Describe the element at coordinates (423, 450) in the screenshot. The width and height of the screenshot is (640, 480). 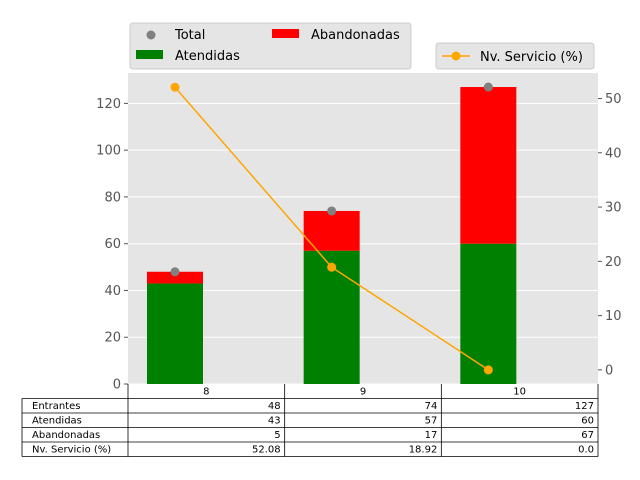
I see `table-cell: 18.92` at that location.